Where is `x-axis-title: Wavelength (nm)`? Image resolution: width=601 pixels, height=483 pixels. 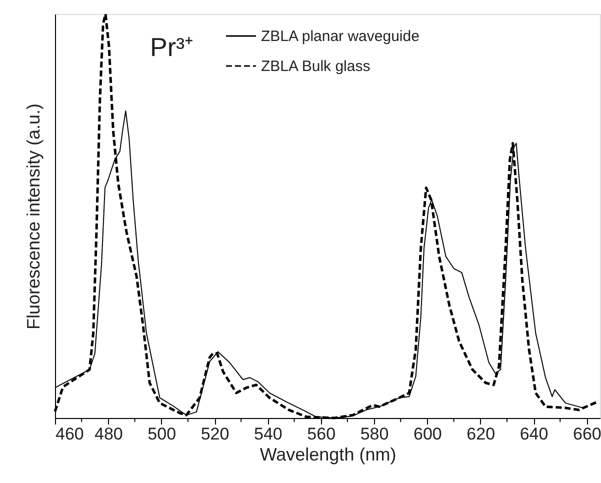 x-axis-title: Wavelength (nm) is located at coordinates (328, 454).